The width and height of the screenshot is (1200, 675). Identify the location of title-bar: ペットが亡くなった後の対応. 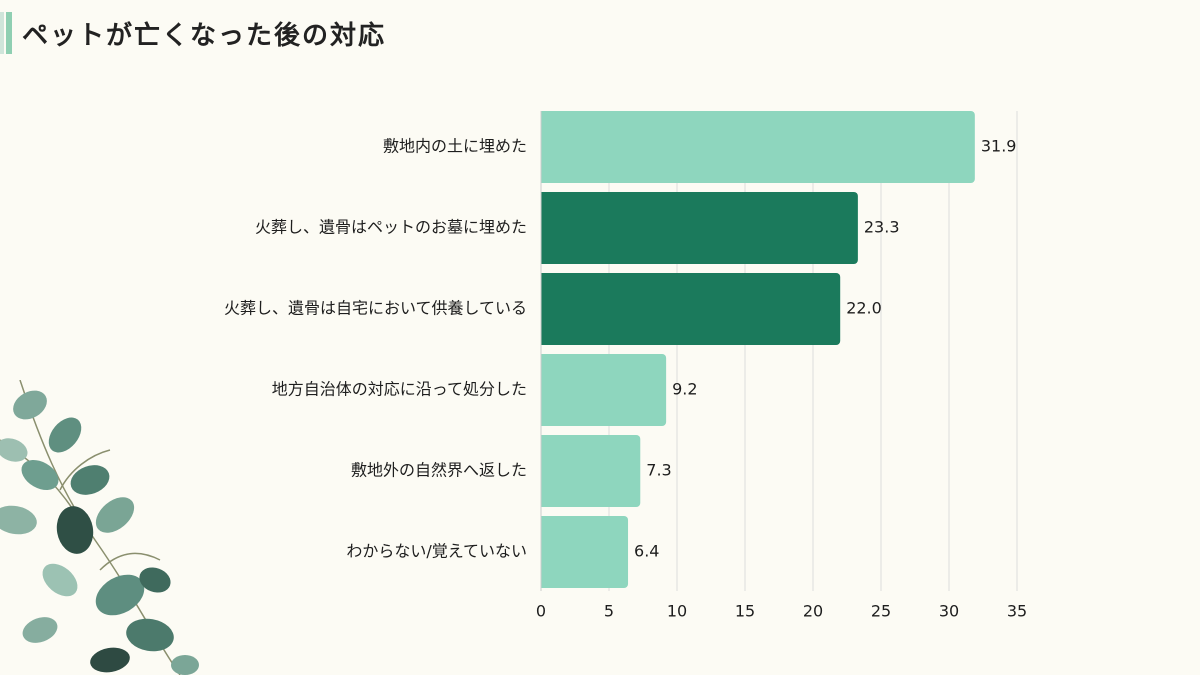
(193, 33).